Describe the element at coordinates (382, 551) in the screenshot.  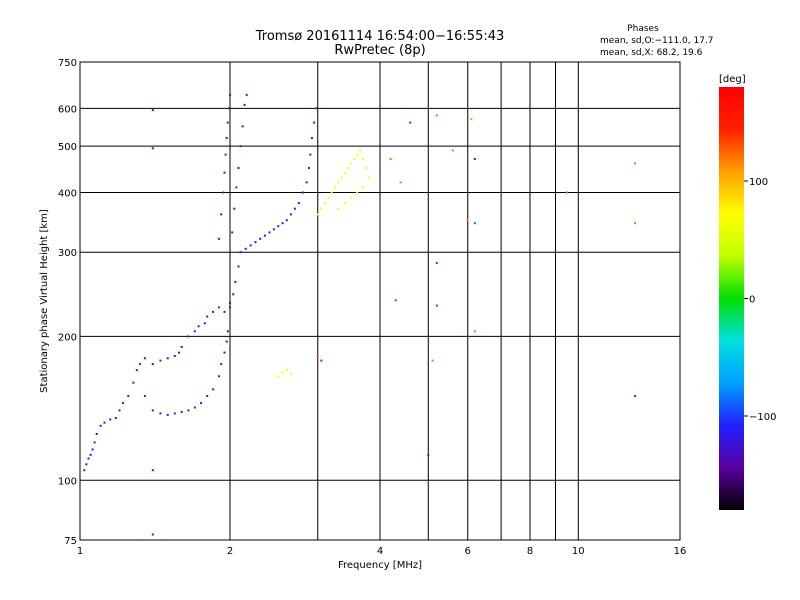
I see `x-axis-ticks: 1 2 4 6 8 10 16` at that location.